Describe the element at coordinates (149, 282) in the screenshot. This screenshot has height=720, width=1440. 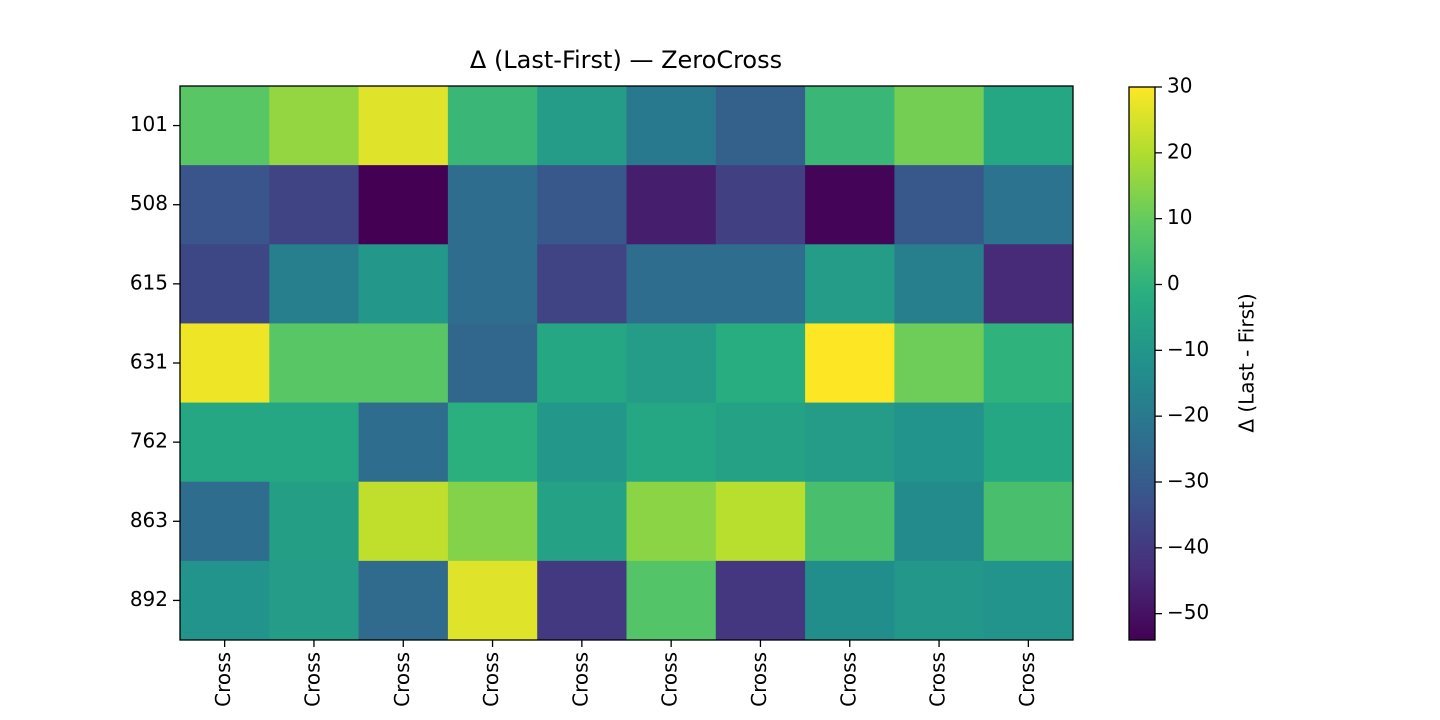
I see `y-tick-label: 615` at that location.